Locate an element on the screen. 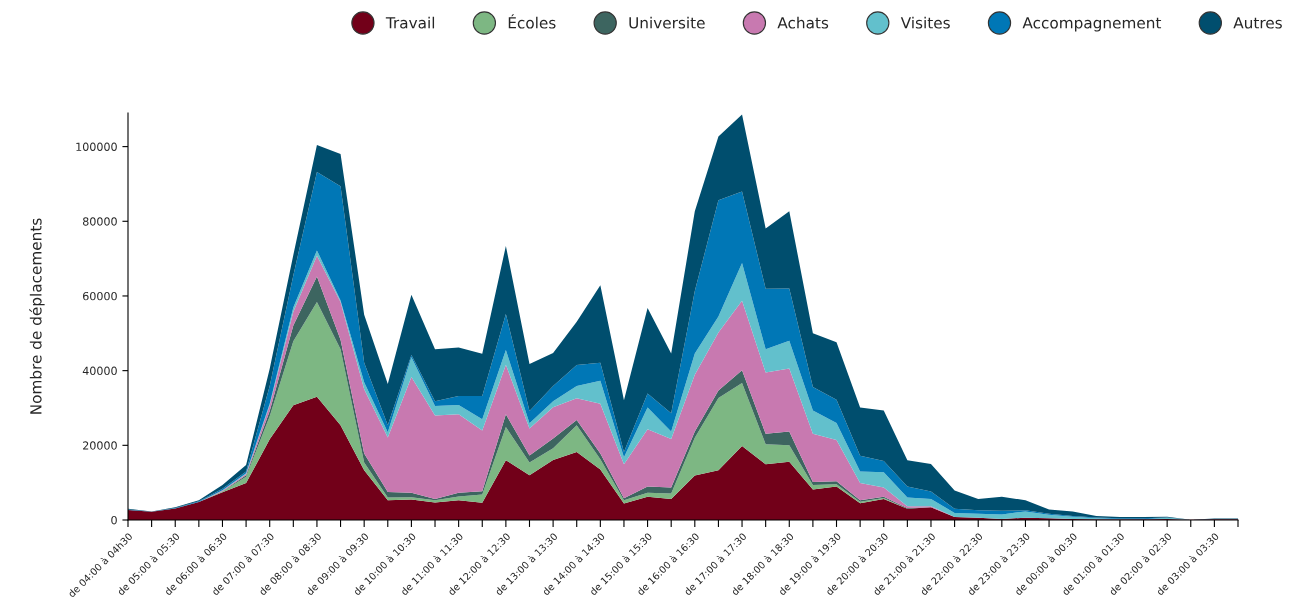 This screenshot has width=1299, height=600. y-tick-label: 20000 is located at coordinates (100, 445).